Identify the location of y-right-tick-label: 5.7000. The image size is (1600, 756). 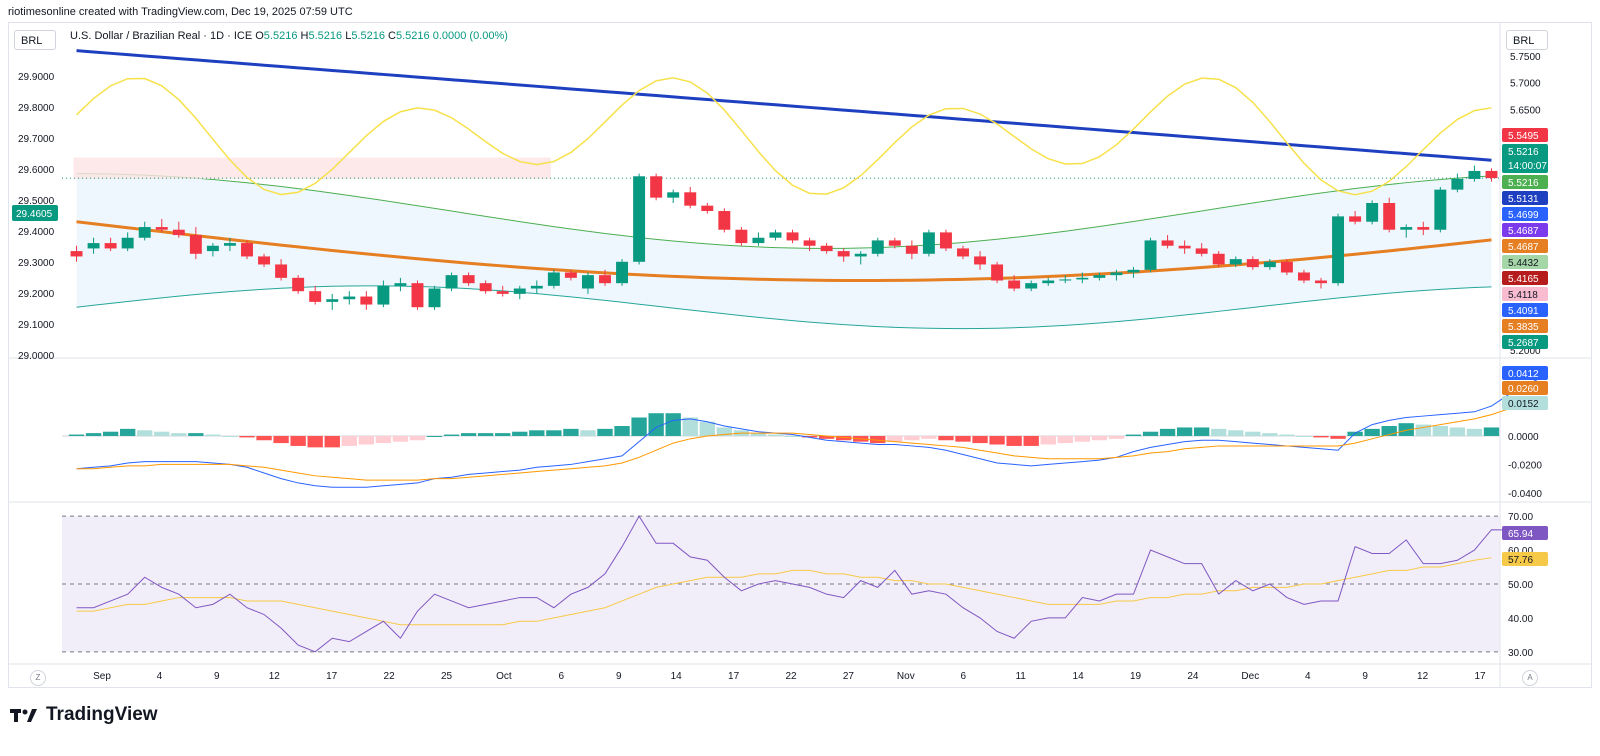
(1525, 84).